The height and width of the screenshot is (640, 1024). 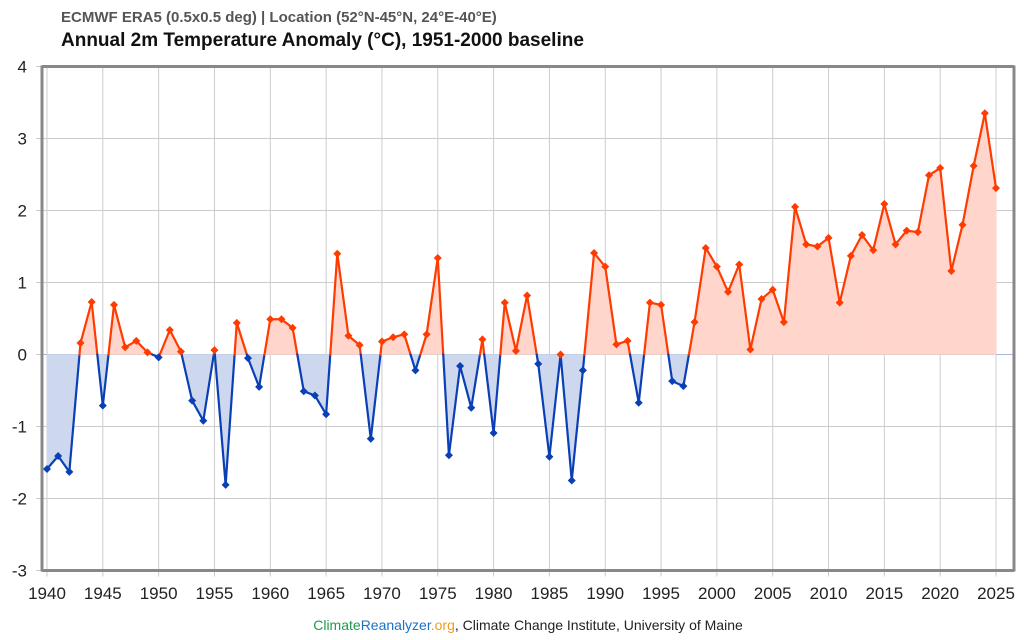 I want to click on x-tick-label: 2005, so click(x=773, y=593).